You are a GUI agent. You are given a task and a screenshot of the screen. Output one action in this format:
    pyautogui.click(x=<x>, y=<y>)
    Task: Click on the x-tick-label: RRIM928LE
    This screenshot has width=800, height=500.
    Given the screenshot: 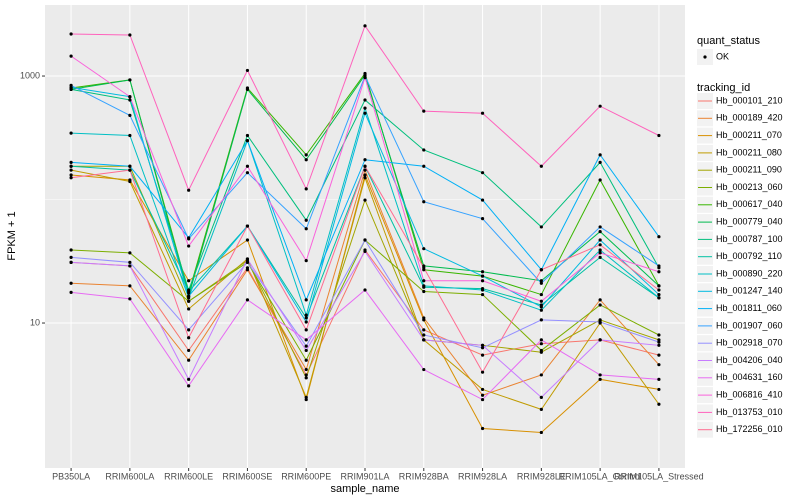 What is the action you would take?
    pyautogui.click(x=541, y=476)
    